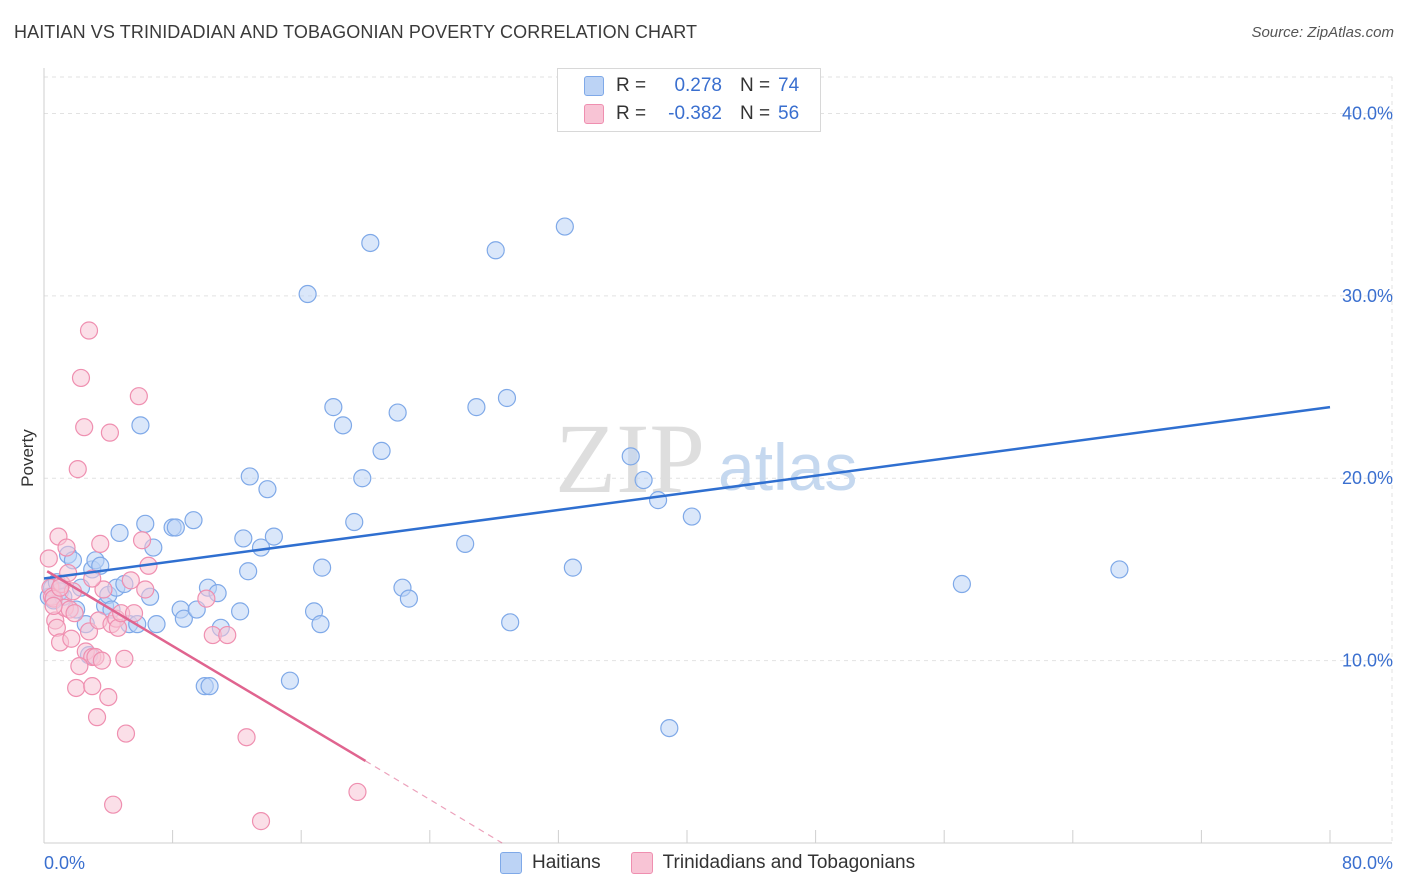 The height and width of the screenshot is (892, 1406). What do you see at coordinates (1367, 863) in the screenshot?
I see `x-tick-label: 80.0%` at bounding box center [1367, 863].